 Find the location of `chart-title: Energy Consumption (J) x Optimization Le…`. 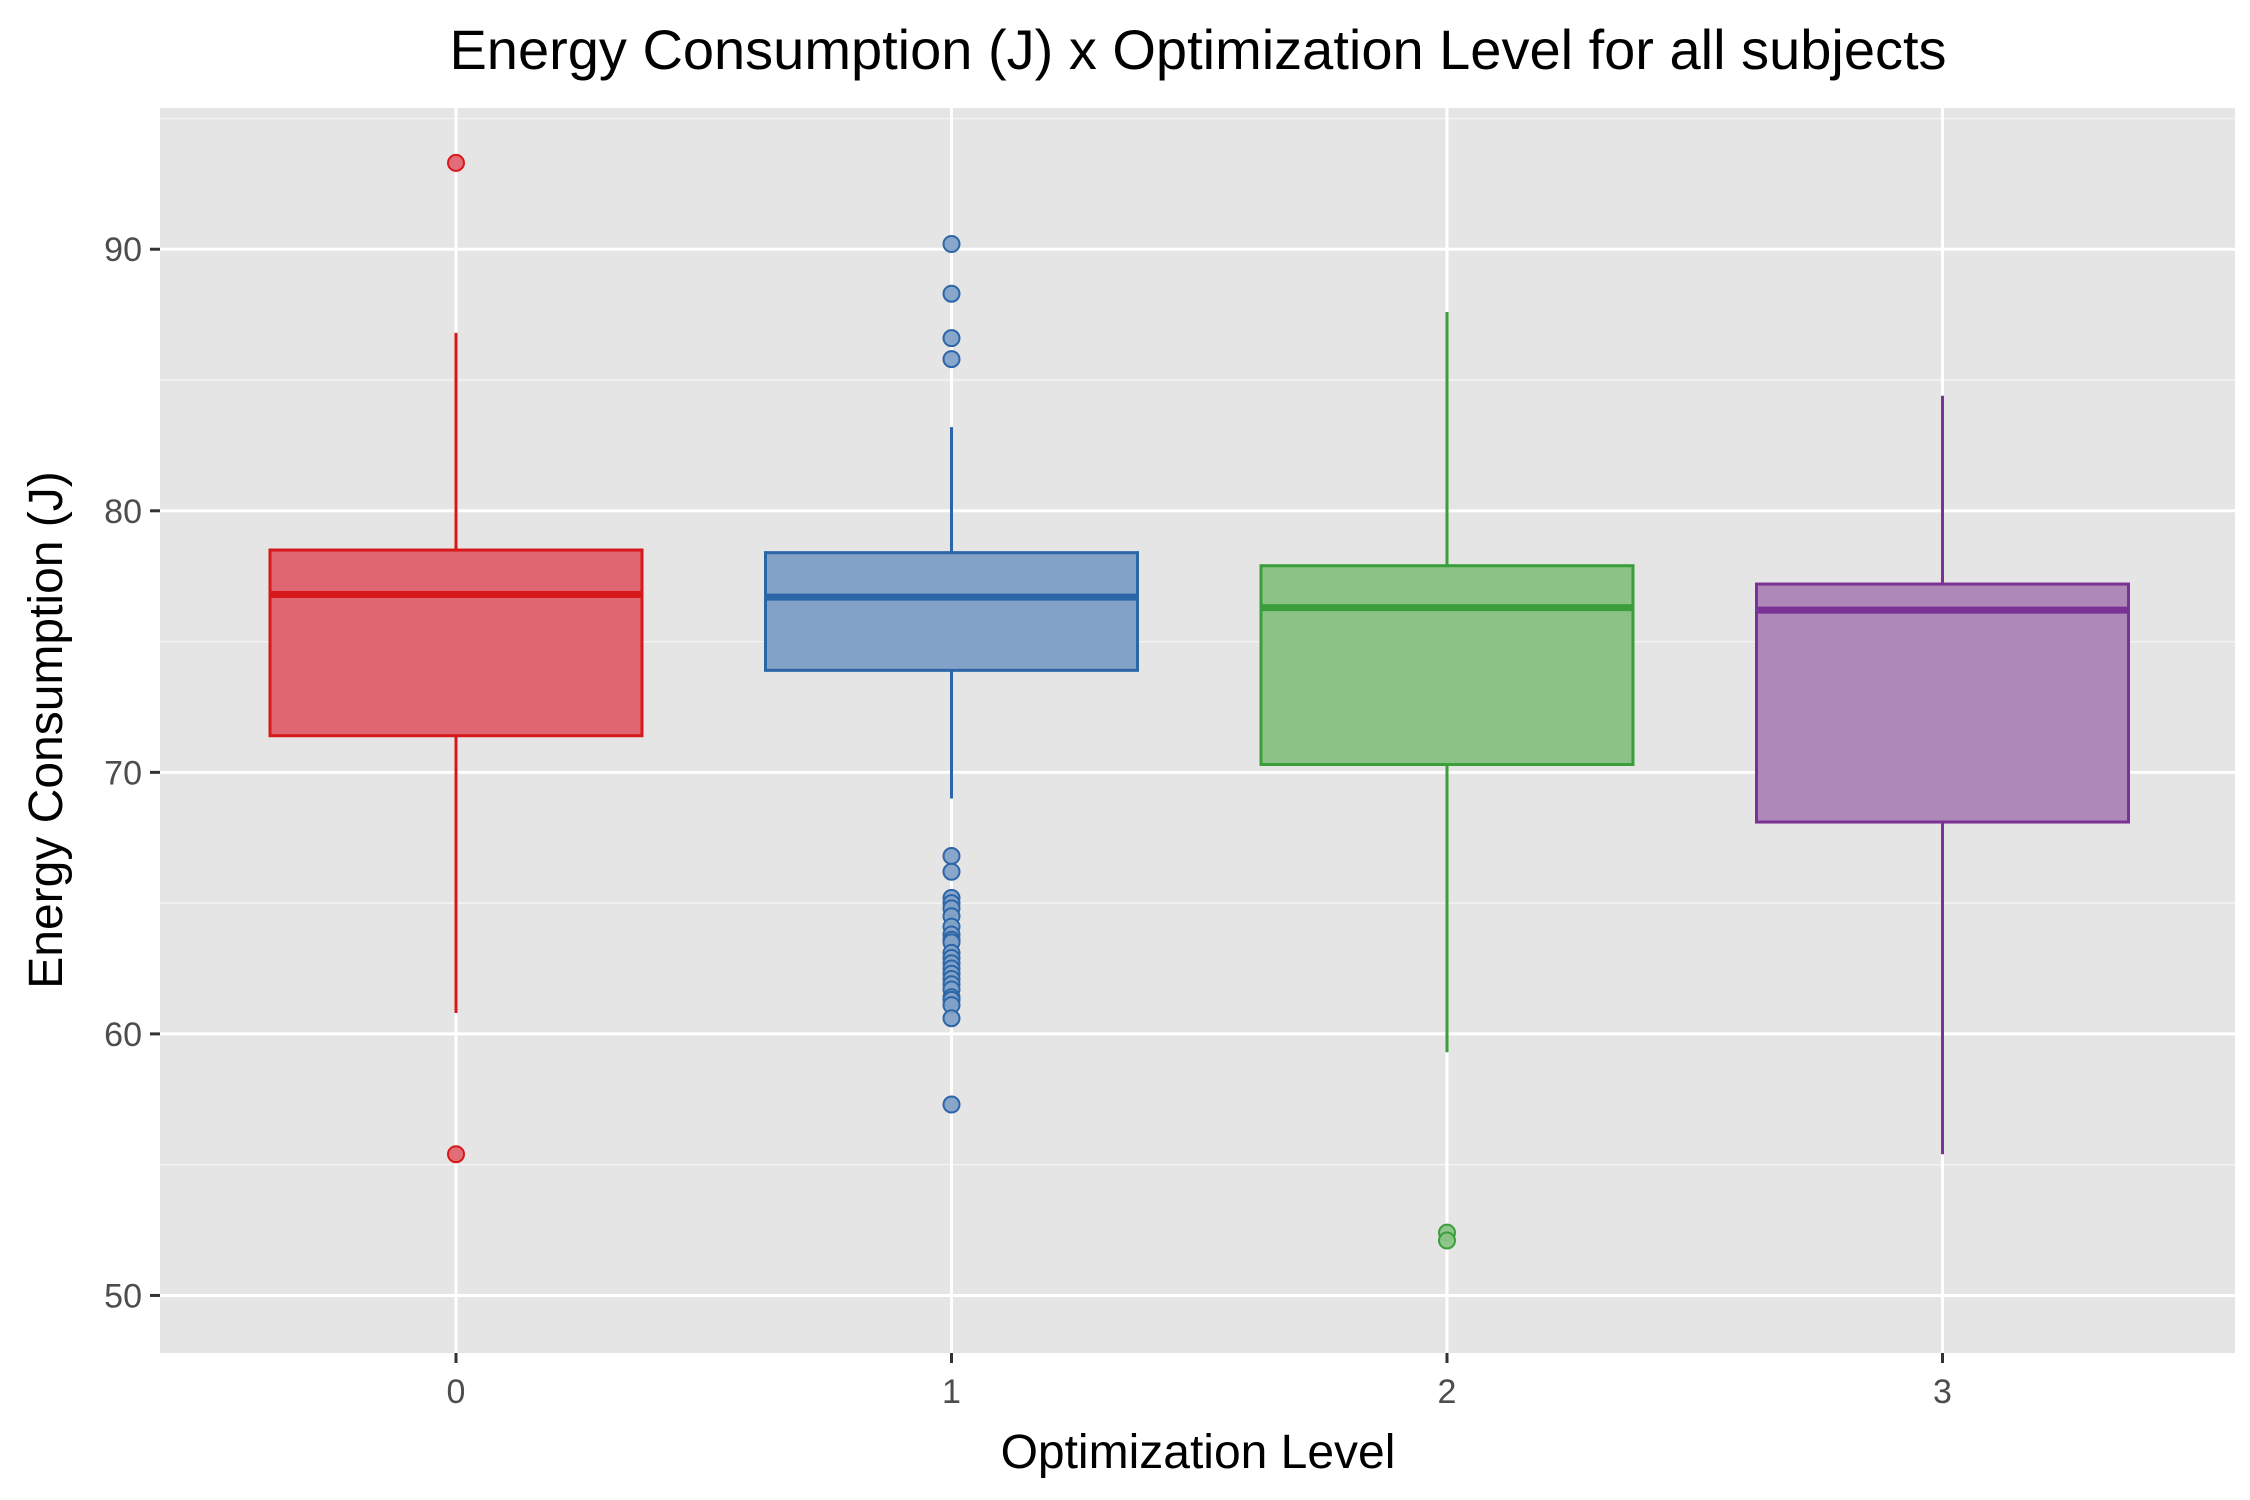

chart-title: Energy Consumption (J) x Optimization Le… is located at coordinates (1197, 49).